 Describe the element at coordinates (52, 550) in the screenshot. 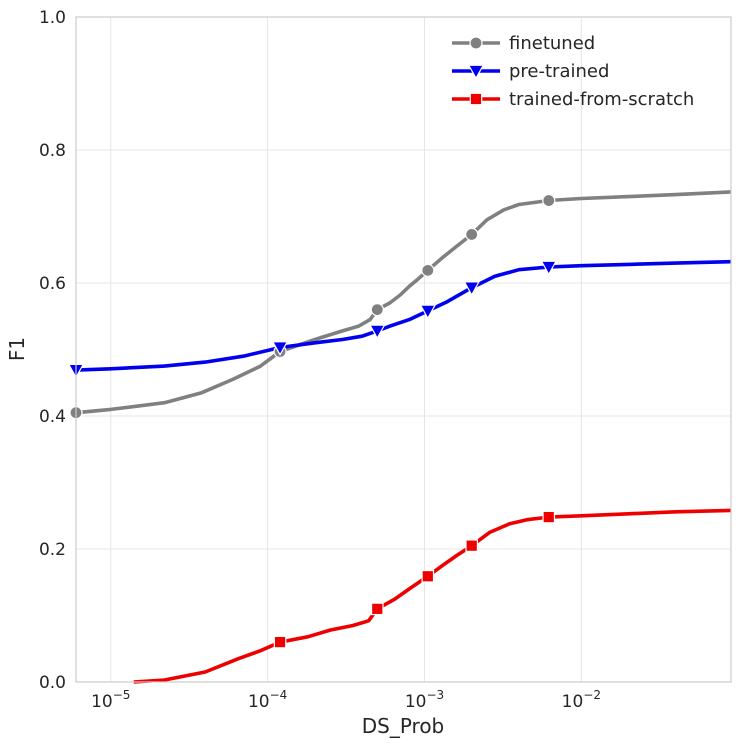

I see `y-tick-label: 0.2` at that location.